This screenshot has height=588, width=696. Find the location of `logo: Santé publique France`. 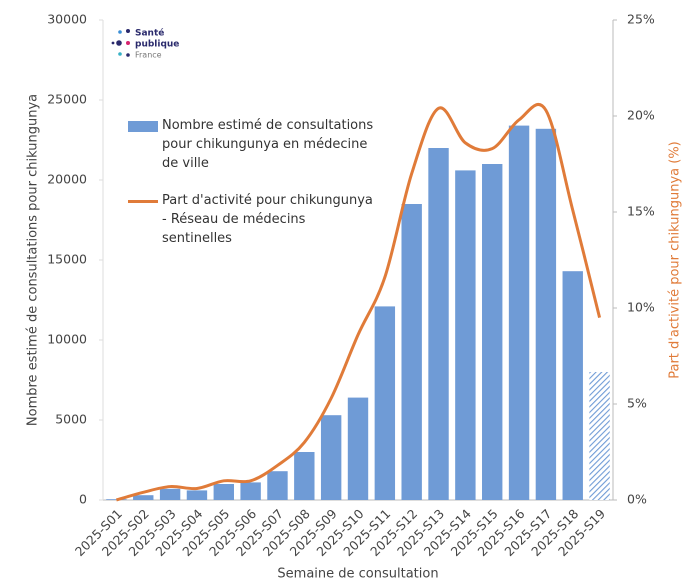

logo: Santé publique France is located at coordinates (145, 44).